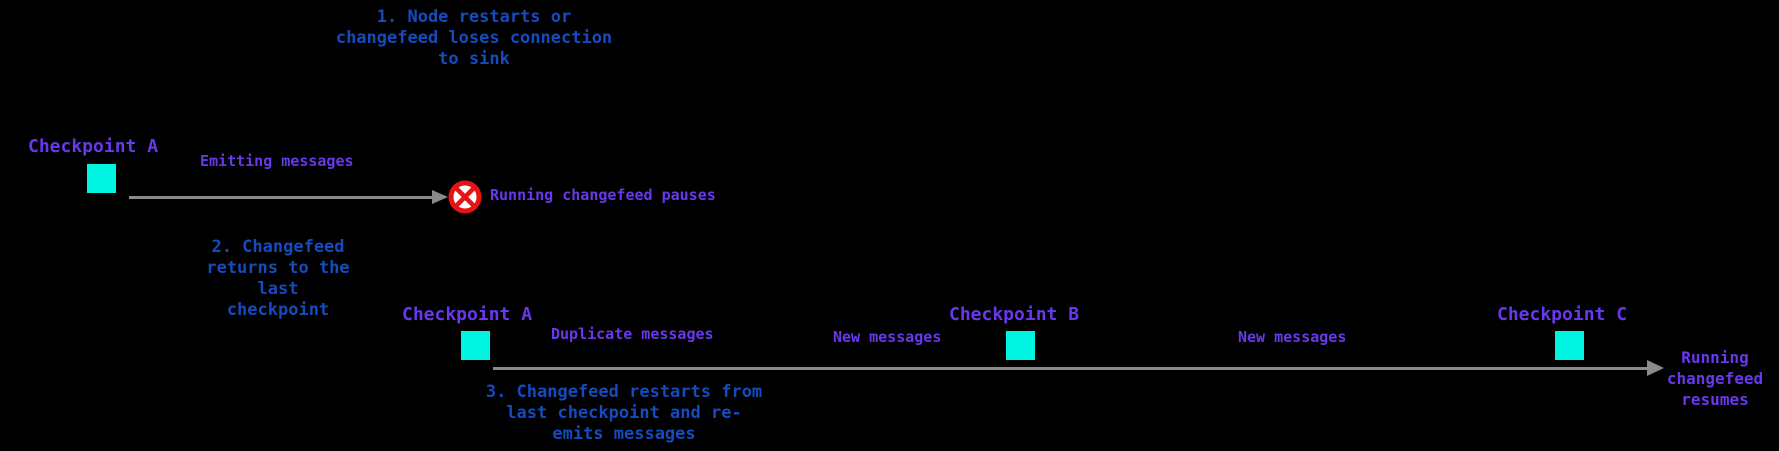 The width and height of the screenshot is (1779, 451). Describe the element at coordinates (93, 146) in the screenshot. I see `checkpoint-a-label-timeline1: Checkpoint A` at that location.